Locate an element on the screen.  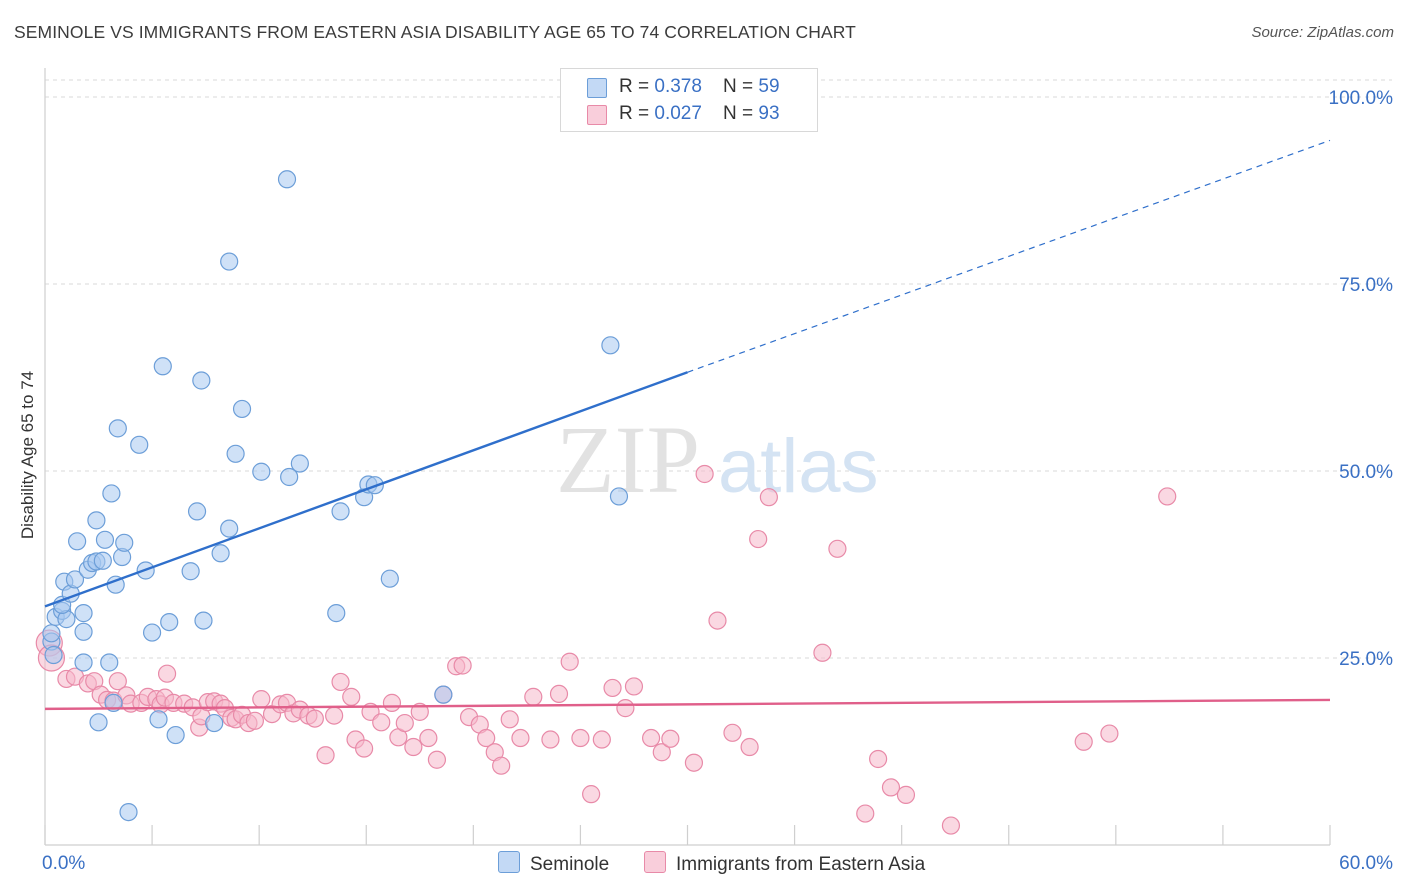
bottom-legend-seminole: Seminole is located at coordinates (553, 863).